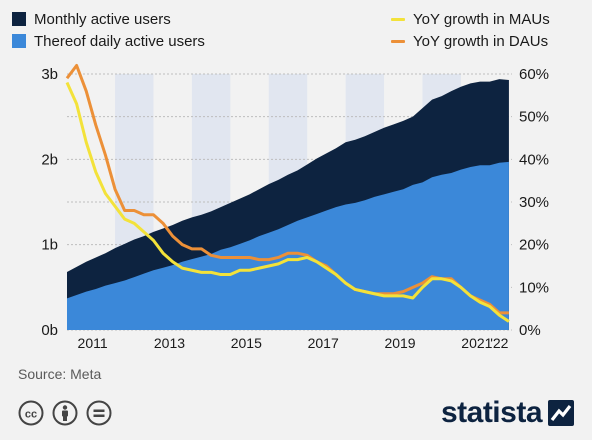  I want to click on legend-right: YoY growth in MAUs YoY growth in DAUs, so click(470, 30).